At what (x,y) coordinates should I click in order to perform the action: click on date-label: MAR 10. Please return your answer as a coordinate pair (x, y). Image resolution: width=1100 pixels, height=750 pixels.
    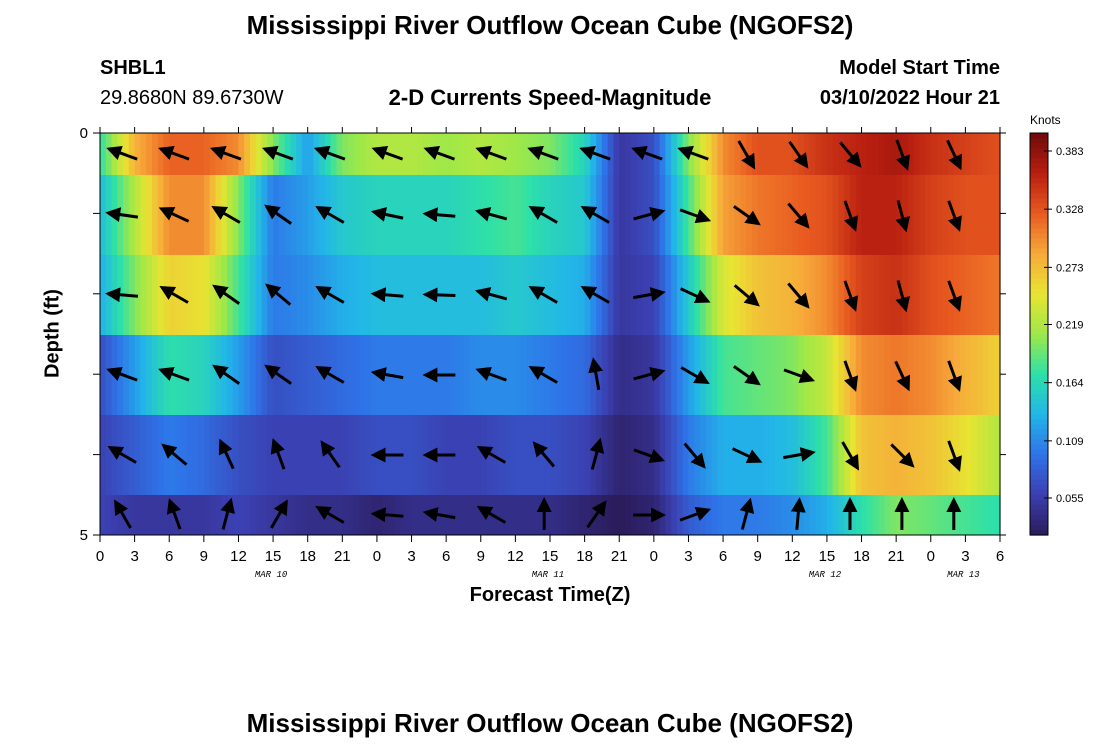
    Looking at the image, I should click on (271, 575).